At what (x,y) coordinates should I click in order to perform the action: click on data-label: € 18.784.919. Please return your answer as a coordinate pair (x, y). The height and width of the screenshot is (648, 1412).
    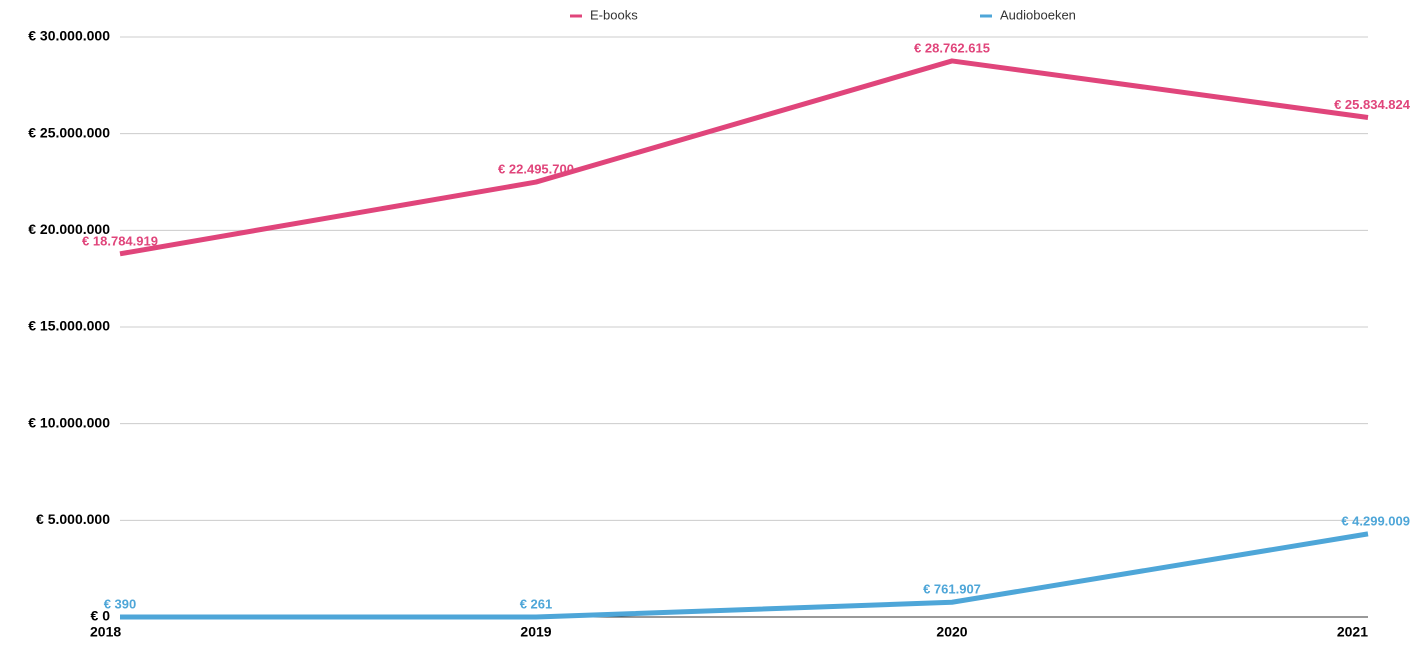
    Looking at the image, I should click on (120, 240).